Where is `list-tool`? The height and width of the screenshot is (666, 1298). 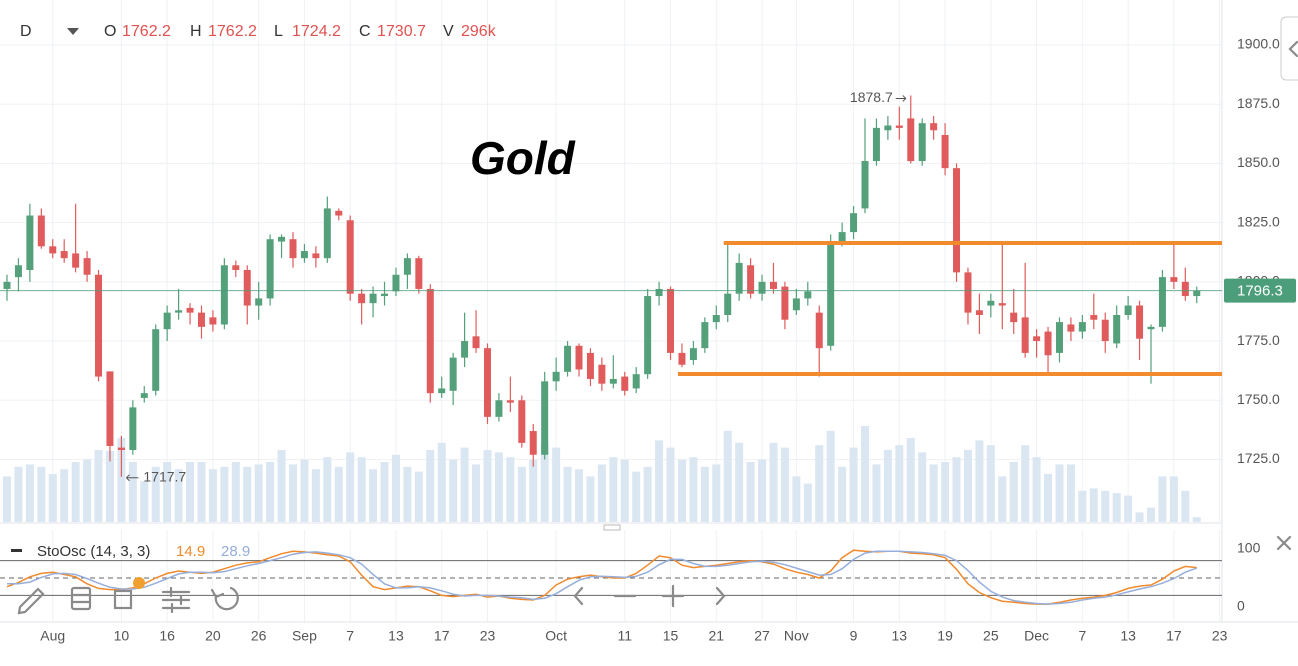 list-tool is located at coordinates (81, 598).